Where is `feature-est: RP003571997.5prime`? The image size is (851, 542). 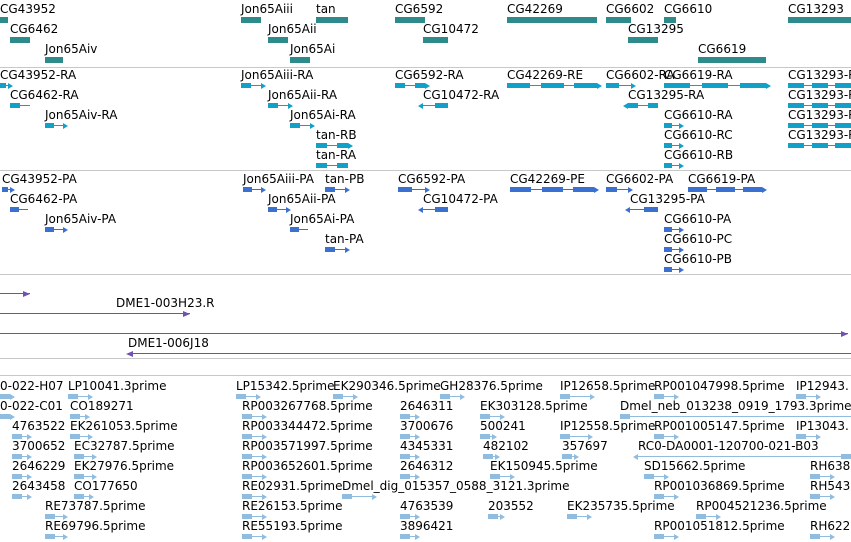
feature-est: RP003571997.5prime is located at coordinates (307, 449).